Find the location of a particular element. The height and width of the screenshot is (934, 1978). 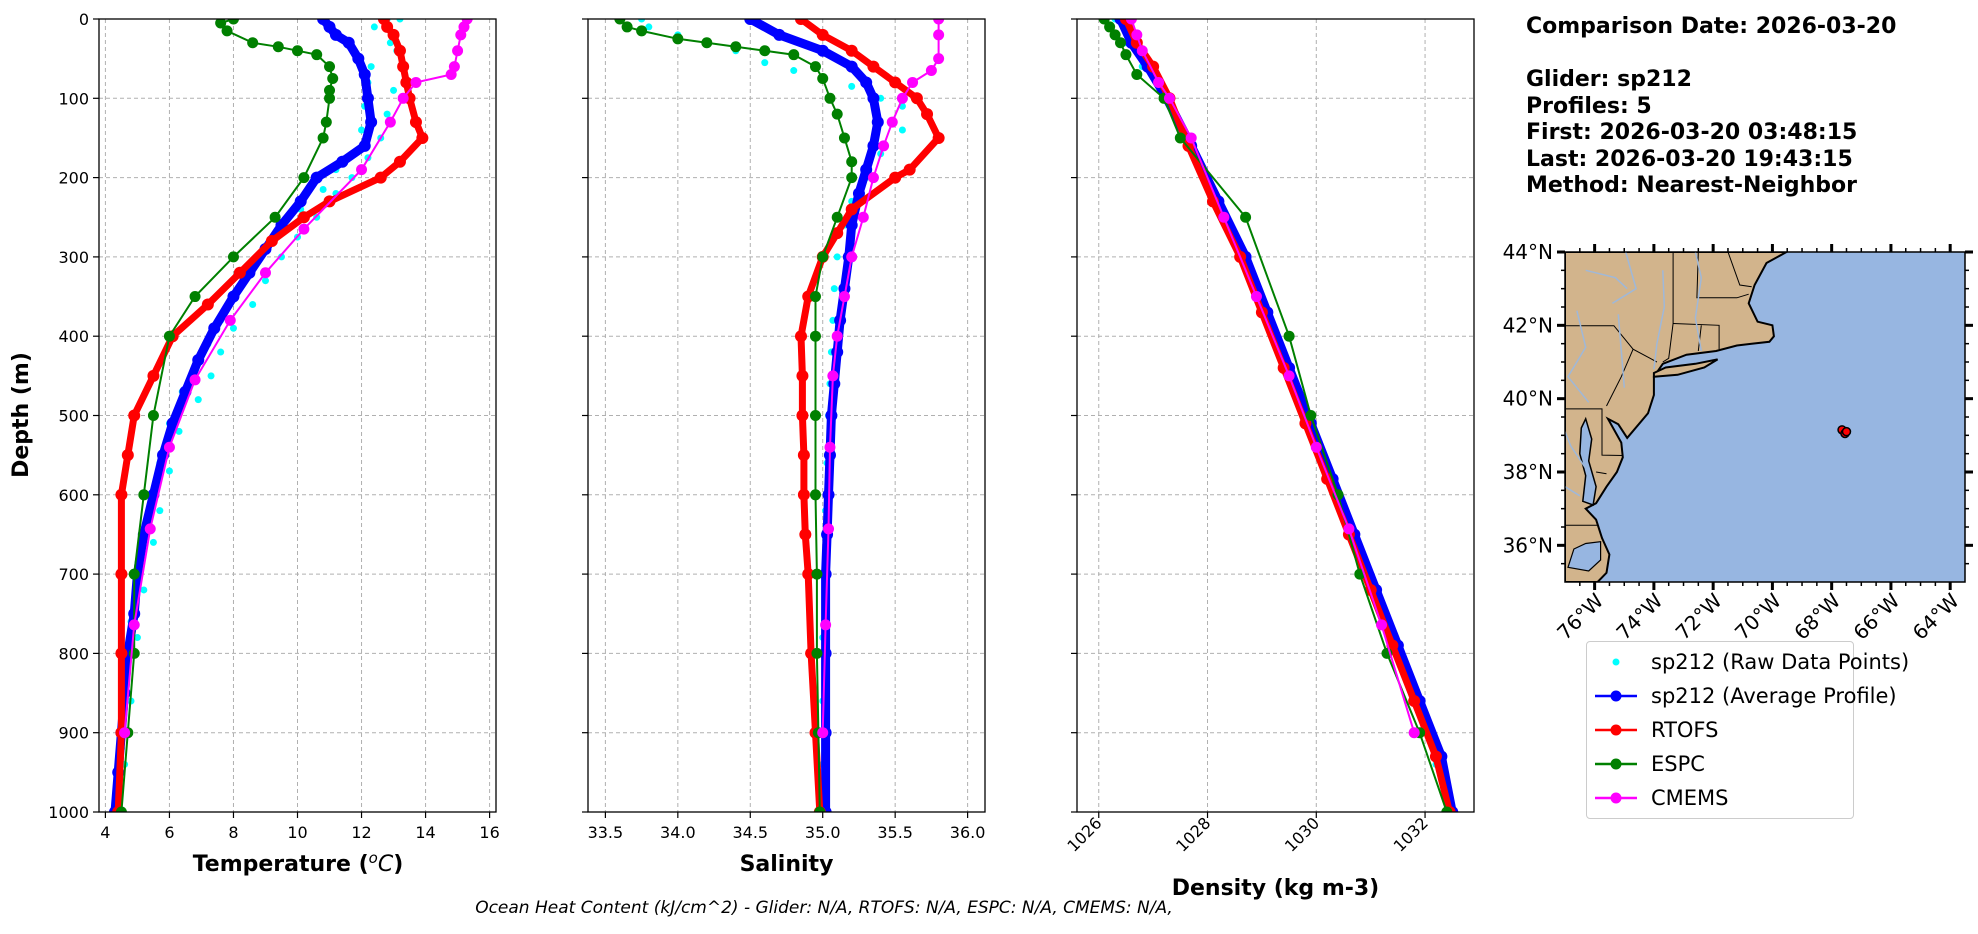

x-tick-label: 10 is located at coordinates (297, 832).